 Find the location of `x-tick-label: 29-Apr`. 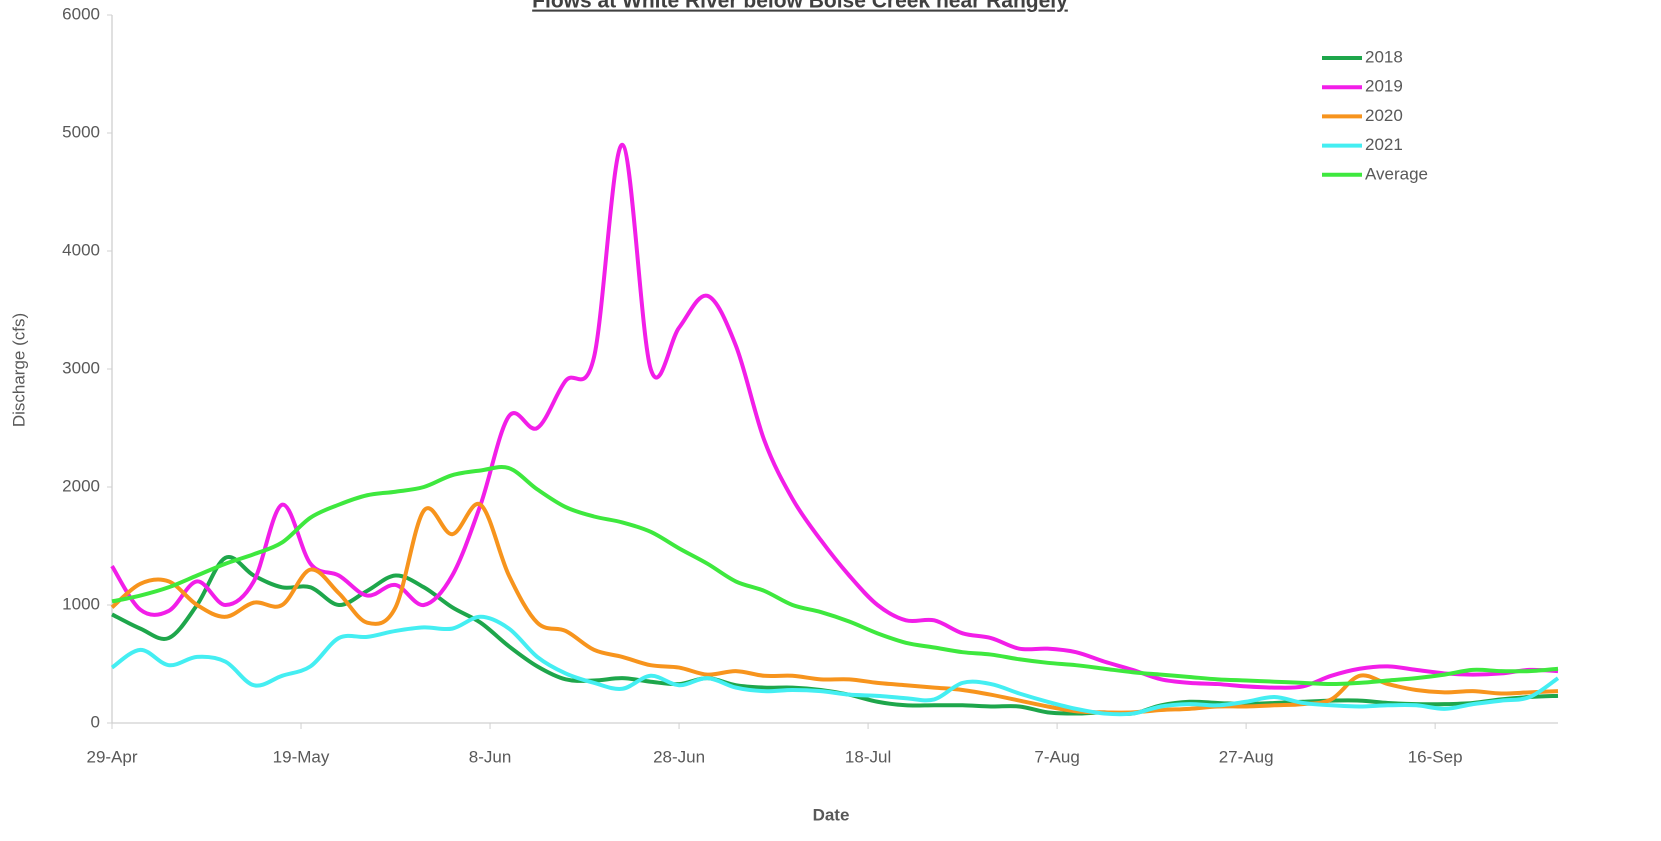

x-tick-label: 29-Apr is located at coordinates (111, 756).